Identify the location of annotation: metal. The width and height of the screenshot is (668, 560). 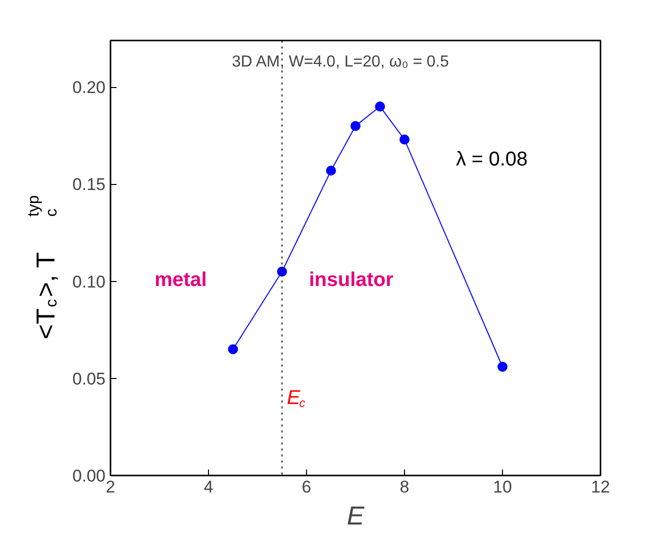
(180, 280).